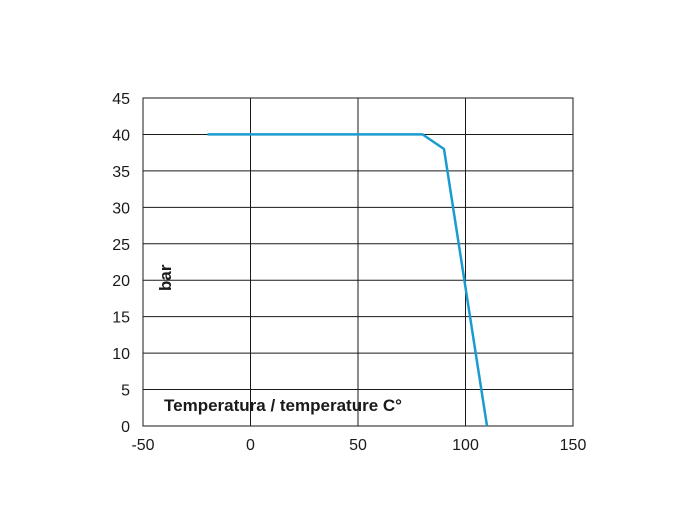 Image resolution: width=700 pixels, height=520 pixels. What do you see at coordinates (121, 263) in the screenshot?
I see `y-tick-labels: 0 5 10 15 20 25 30 35 40 45` at bounding box center [121, 263].